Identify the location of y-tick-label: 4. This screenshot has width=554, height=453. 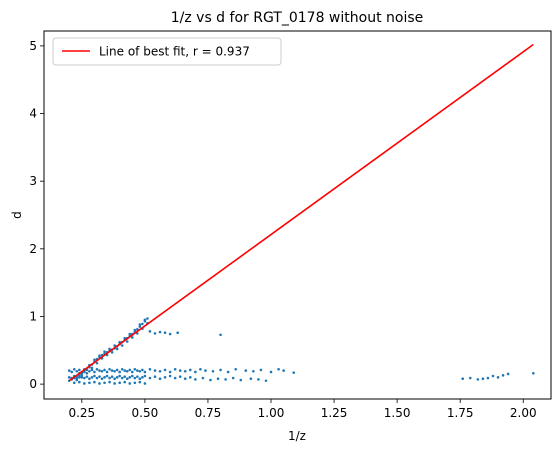
(33, 114).